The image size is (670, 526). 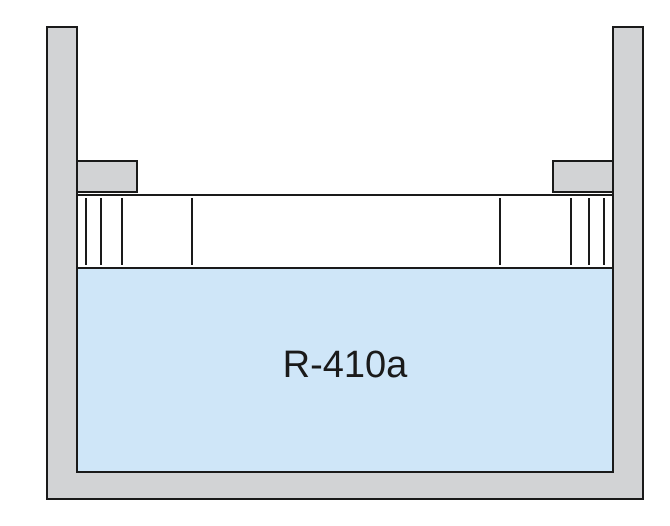 I want to click on fluid-label: R-410a, so click(x=345, y=365).